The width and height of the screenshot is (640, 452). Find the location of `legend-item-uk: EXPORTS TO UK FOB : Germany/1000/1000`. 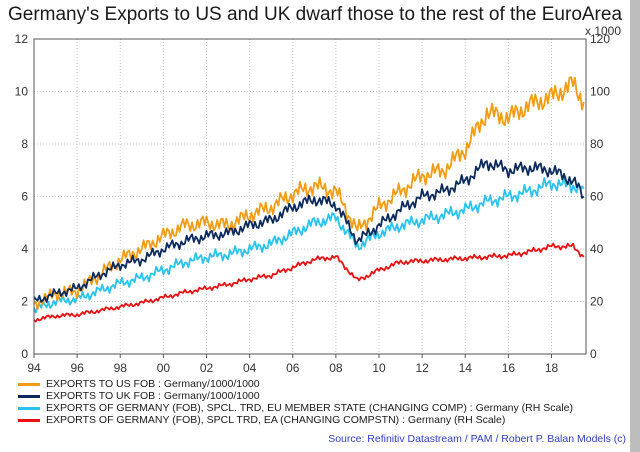

legend-item-uk: EXPORTS TO UK FOB : Germany/1000/1000 is located at coordinates (318, 396).